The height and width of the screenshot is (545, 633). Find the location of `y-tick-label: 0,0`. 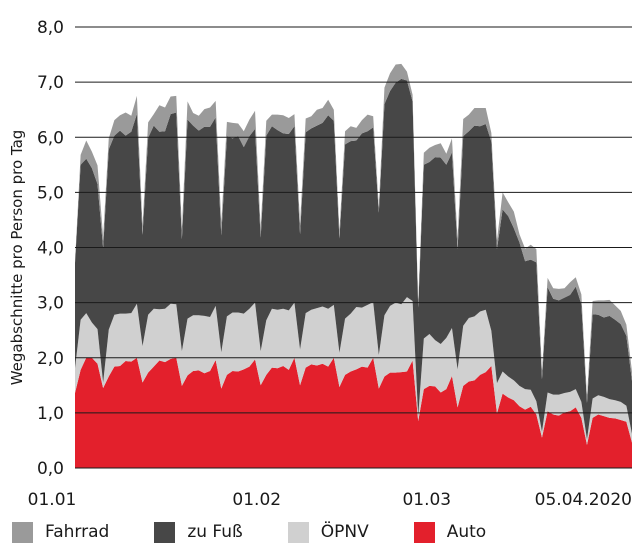

y-tick-label: 0,0 is located at coordinates (50, 469).